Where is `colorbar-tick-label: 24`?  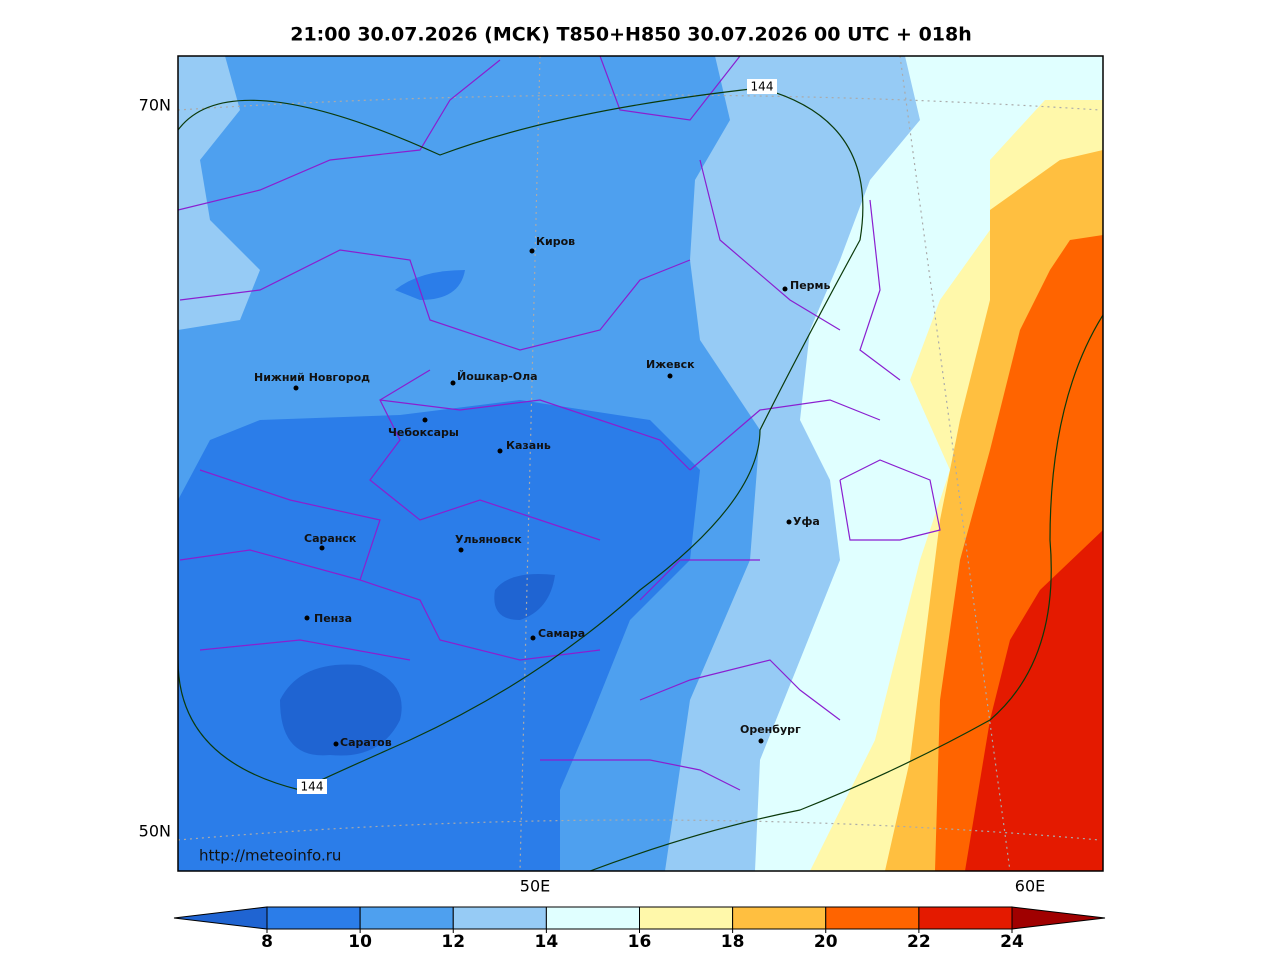
colorbar-tick-label: 24 is located at coordinates (1012, 942).